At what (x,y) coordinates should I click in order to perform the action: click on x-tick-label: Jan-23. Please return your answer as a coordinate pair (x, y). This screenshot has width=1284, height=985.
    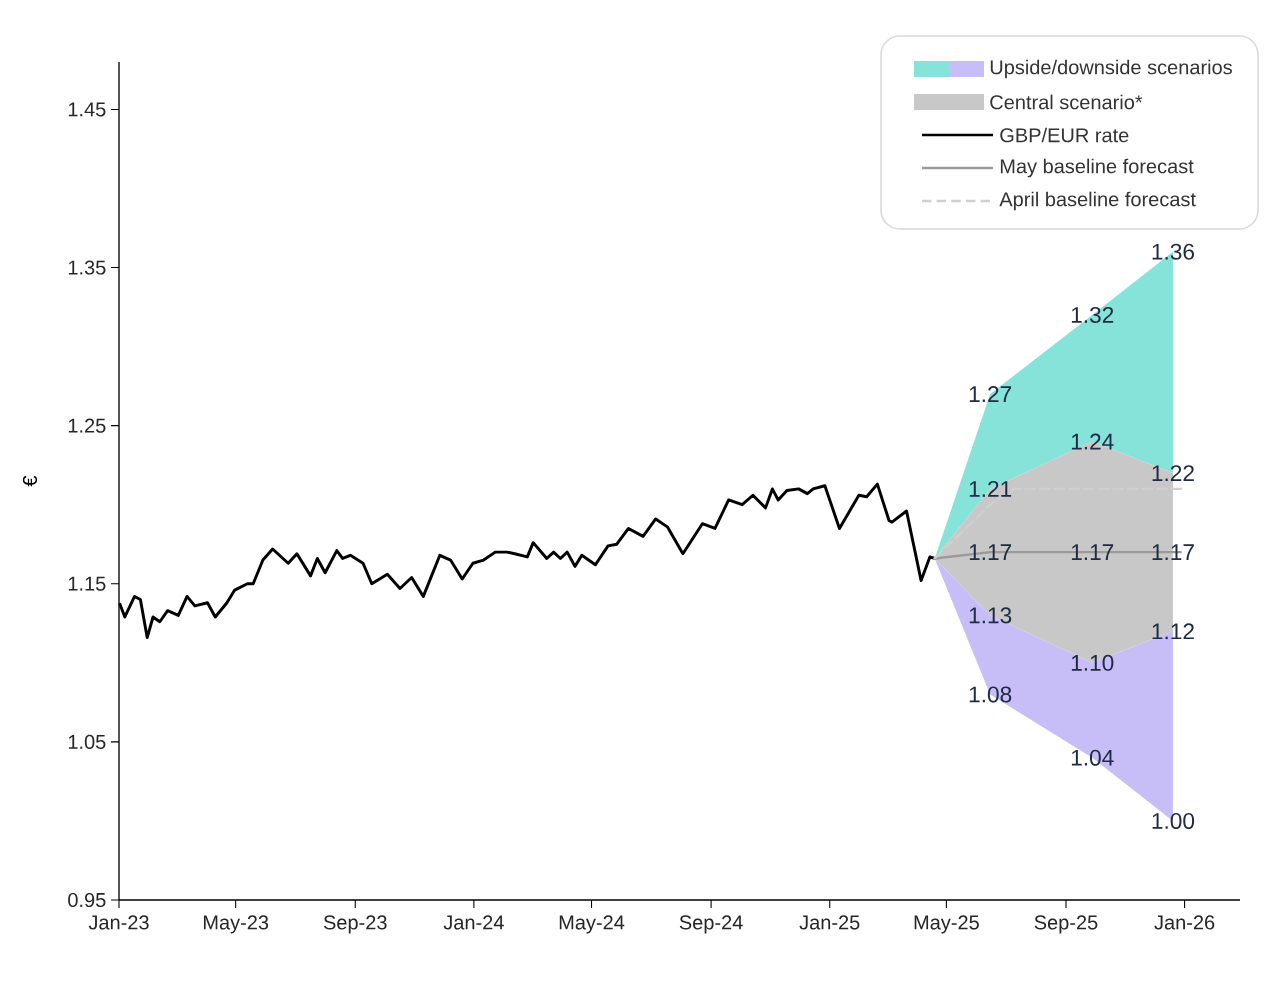
    Looking at the image, I should click on (118, 922).